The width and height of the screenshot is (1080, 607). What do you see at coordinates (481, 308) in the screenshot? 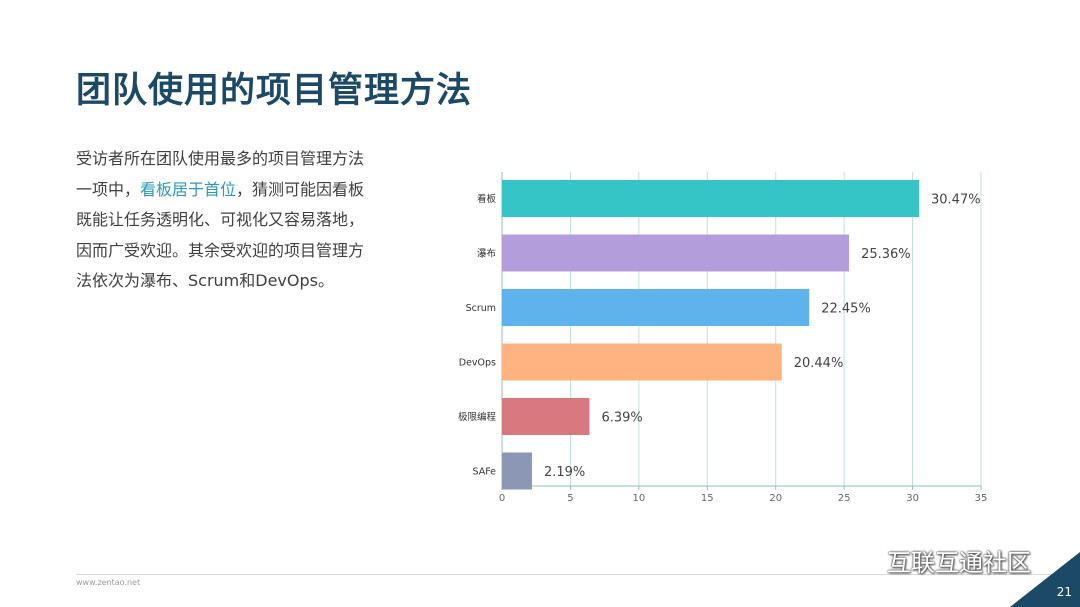
I see `category-label: Scrum` at bounding box center [481, 308].